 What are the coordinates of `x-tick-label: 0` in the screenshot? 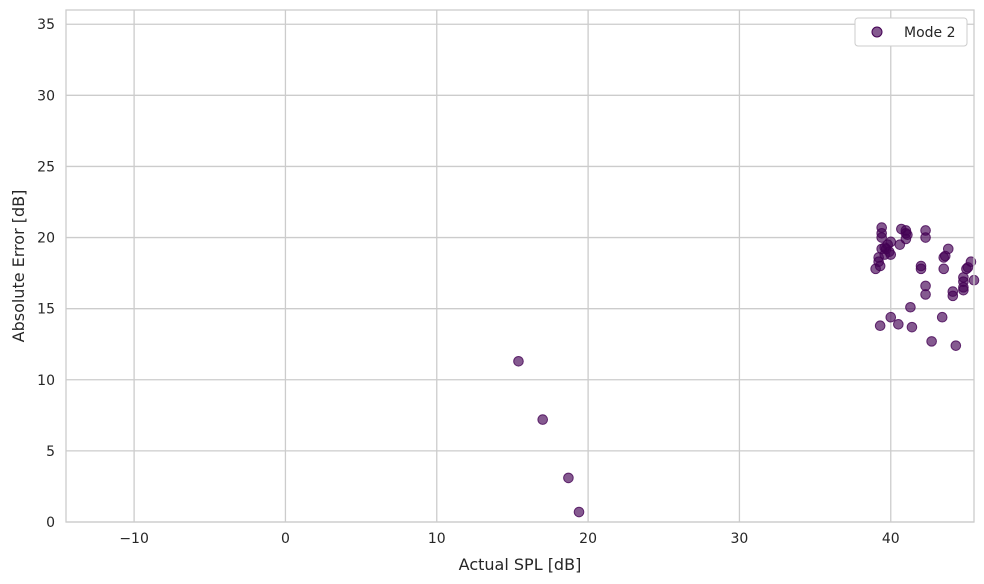 It's located at (285, 539).